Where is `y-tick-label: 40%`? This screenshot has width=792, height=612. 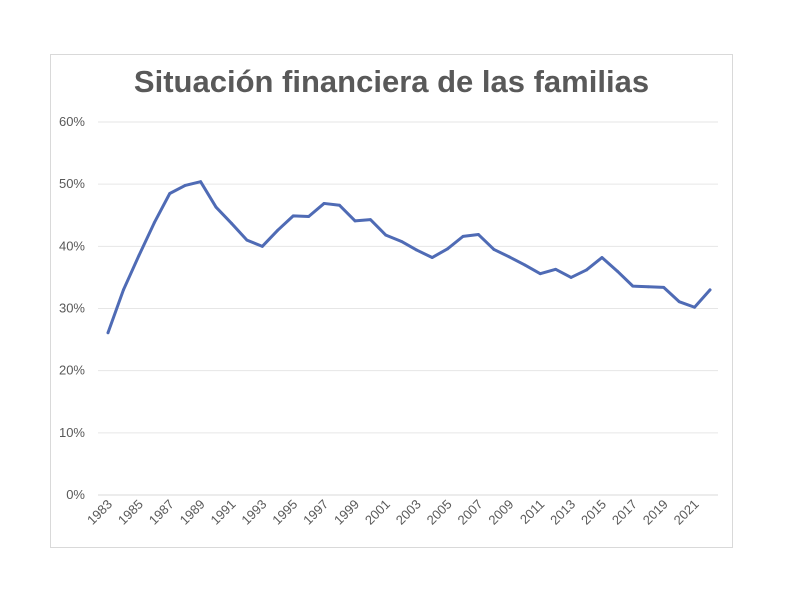
y-tick-label: 40% is located at coordinates (72, 245).